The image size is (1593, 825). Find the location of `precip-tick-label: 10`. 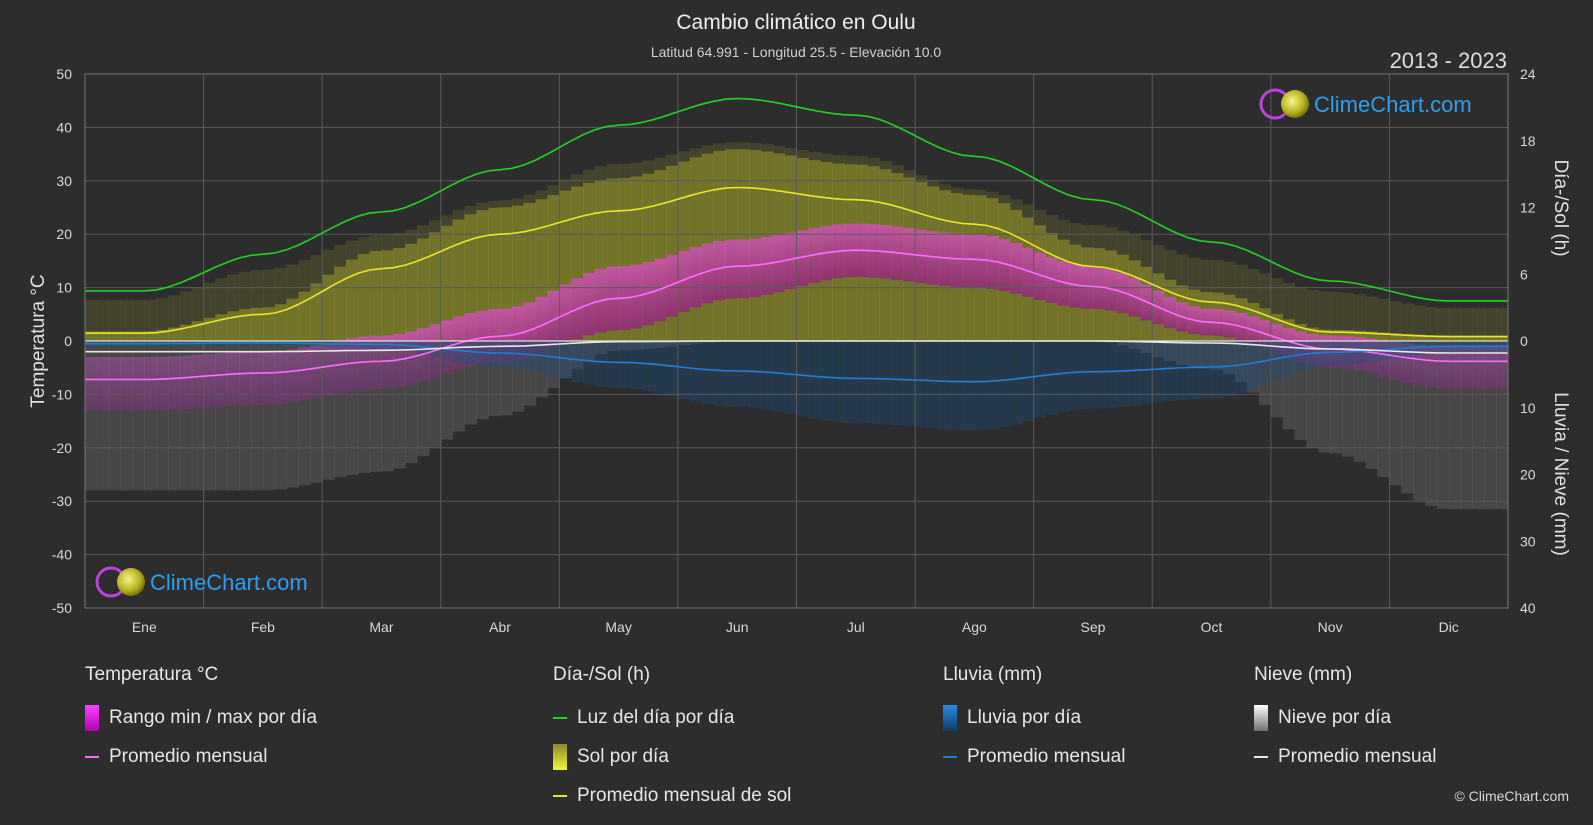

precip-tick-label: 10 is located at coordinates (1528, 408).